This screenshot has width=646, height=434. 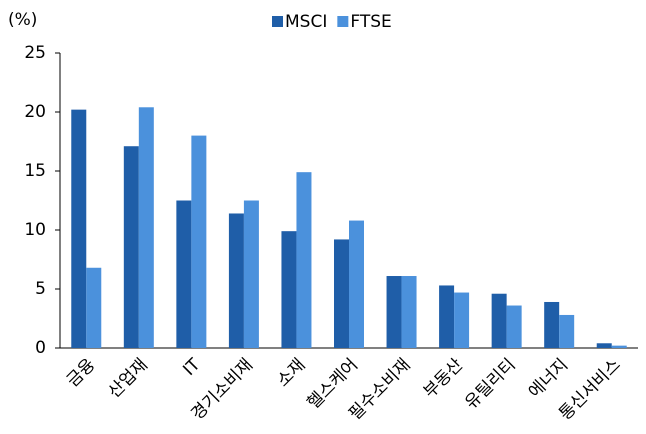 I want to click on y-tick-label: 15, so click(x=35, y=171).